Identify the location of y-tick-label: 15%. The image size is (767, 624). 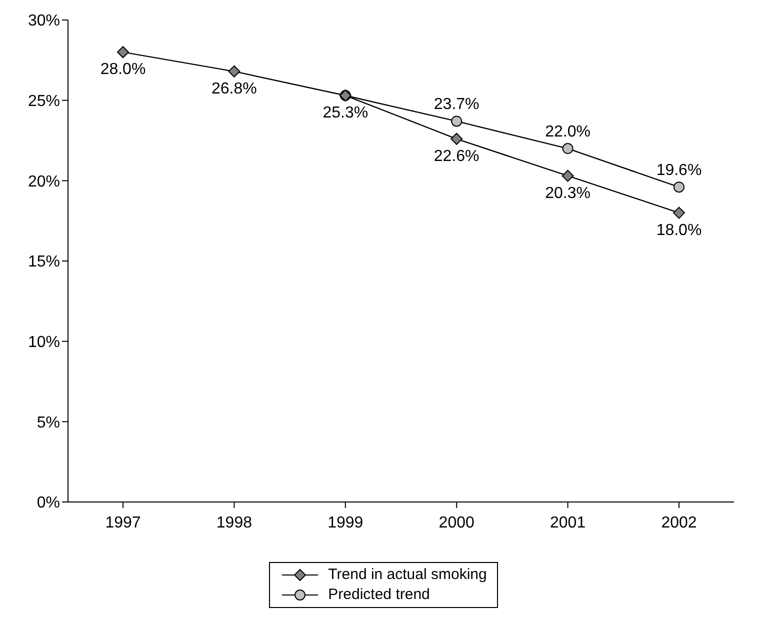
(44, 262).